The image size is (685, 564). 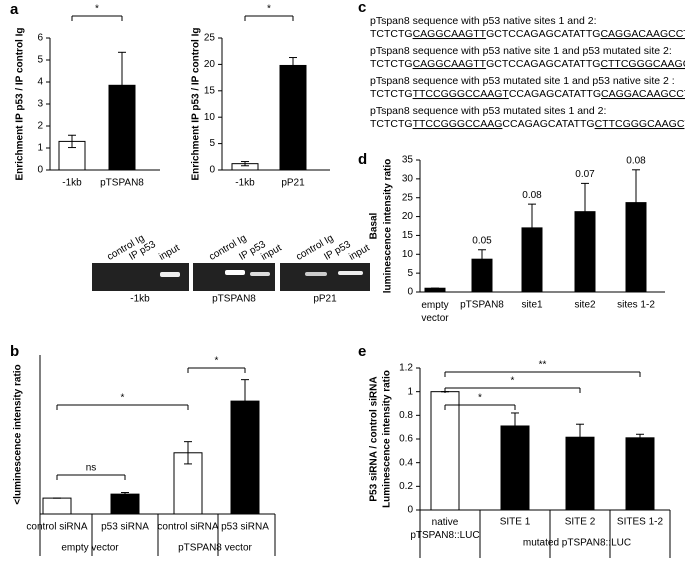 What do you see at coordinates (458, 124) in the screenshot?
I see `sequence-part: TTCCGGGCCAAG` at bounding box center [458, 124].